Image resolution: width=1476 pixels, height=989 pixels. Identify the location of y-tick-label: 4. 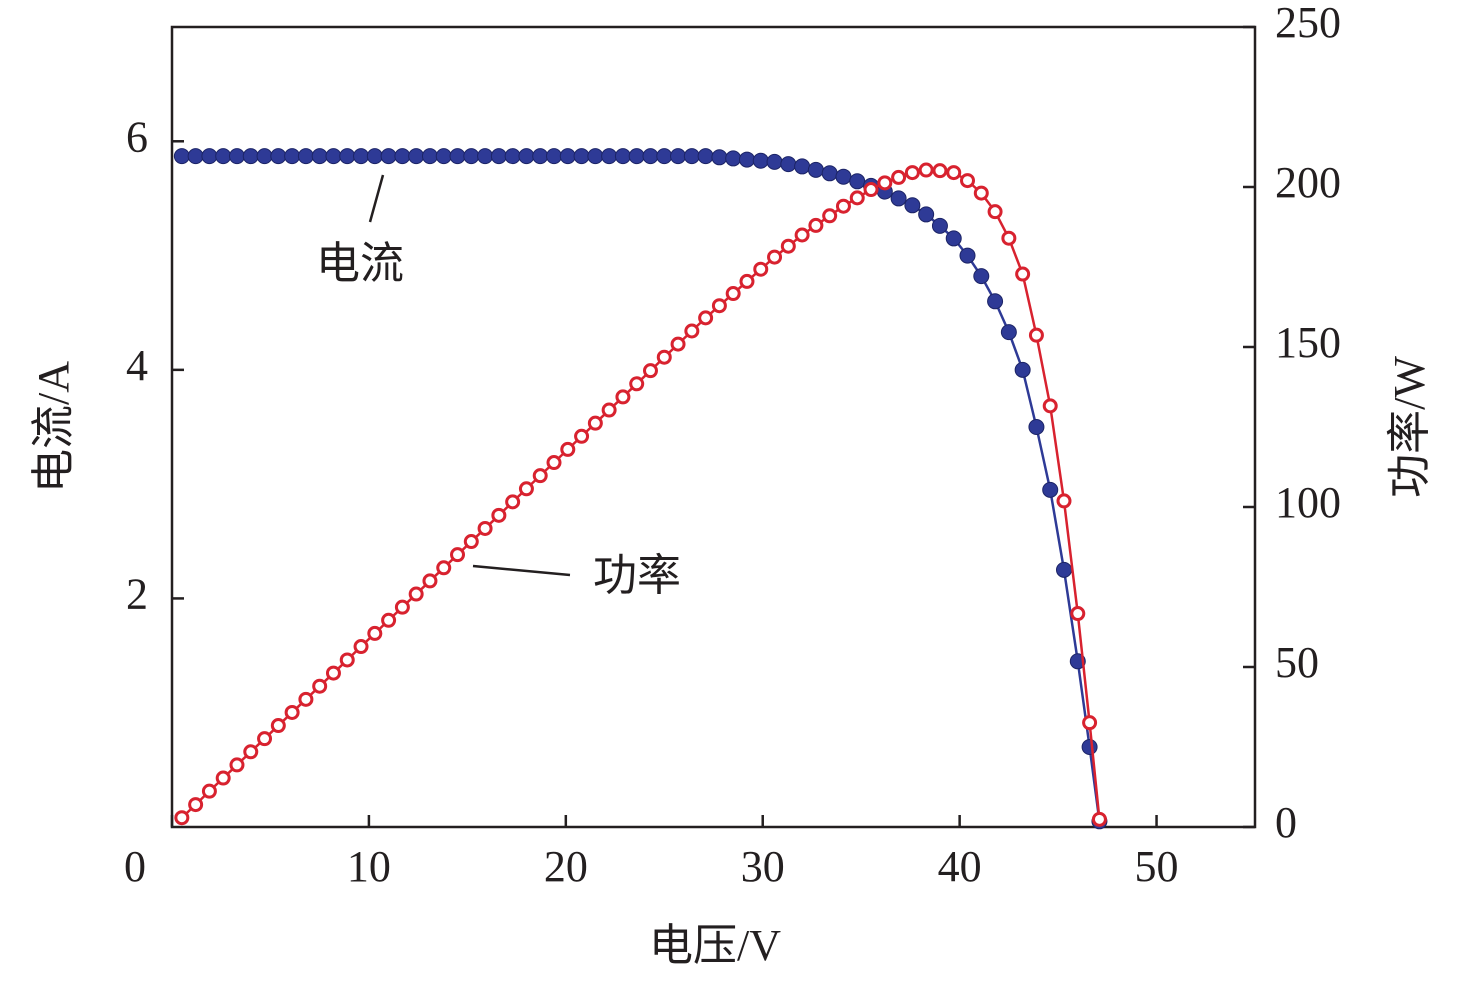
(137, 365).